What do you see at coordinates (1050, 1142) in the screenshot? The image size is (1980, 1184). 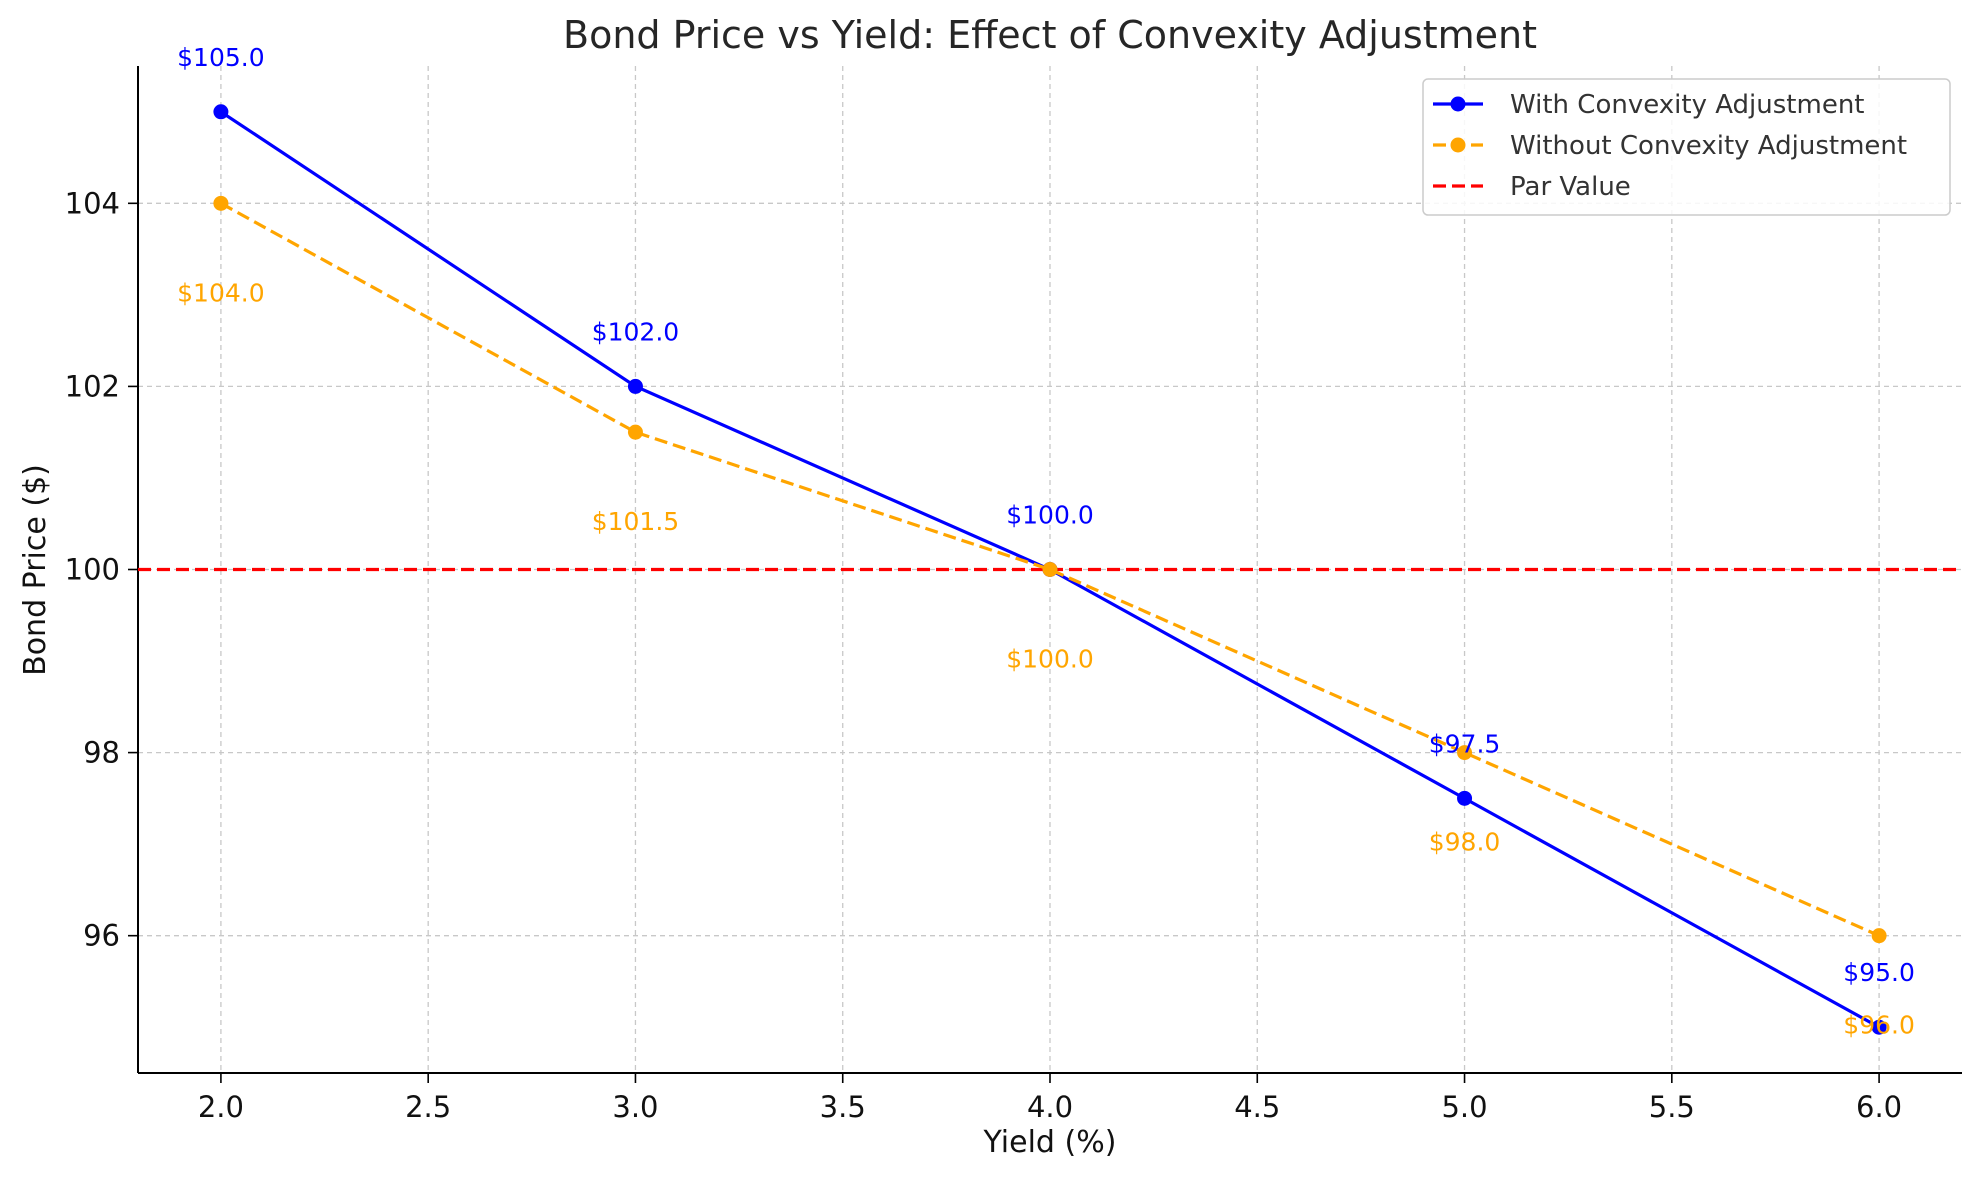 I see `x-axis-label: Yield (%)` at bounding box center [1050, 1142].